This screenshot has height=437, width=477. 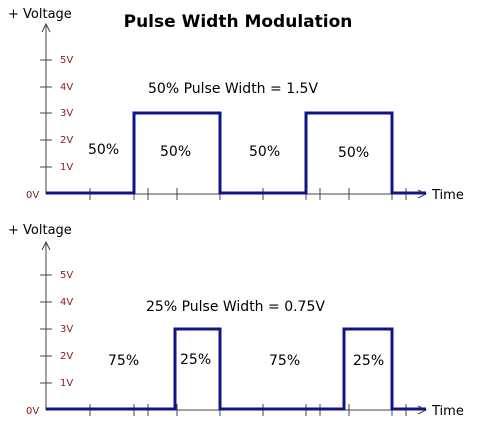 What do you see at coordinates (40, 230) in the screenshot?
I see `y-axis-label-bottom: + Voltage` at bounding box center [40, 230].